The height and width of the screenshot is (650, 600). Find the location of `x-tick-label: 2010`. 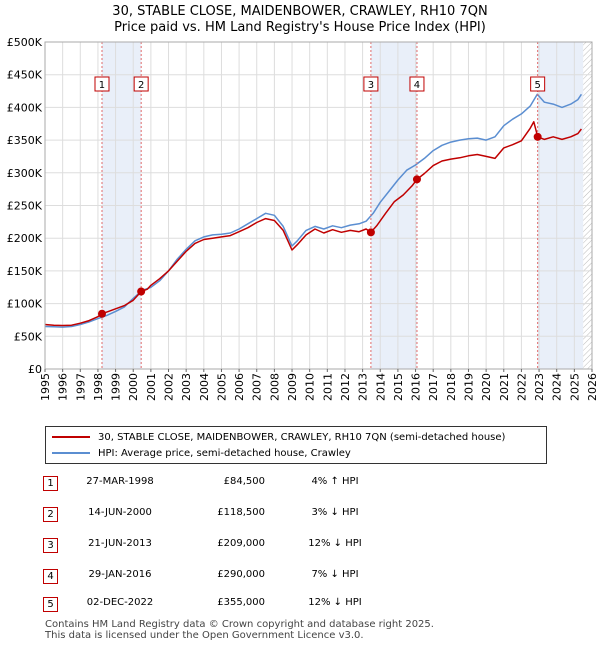

x-tick-label: 2010 is located at coordinates (310, 387).